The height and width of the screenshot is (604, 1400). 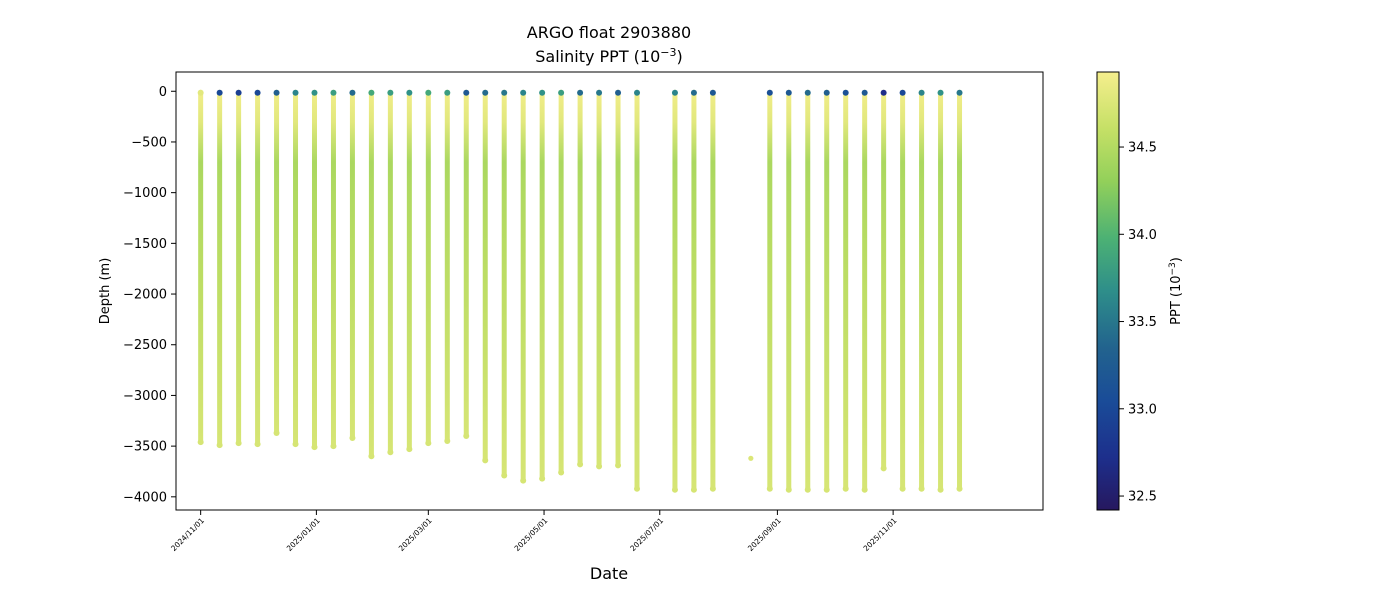 I want to click on y-tick-label: −1000, so click(x=145, y=193).